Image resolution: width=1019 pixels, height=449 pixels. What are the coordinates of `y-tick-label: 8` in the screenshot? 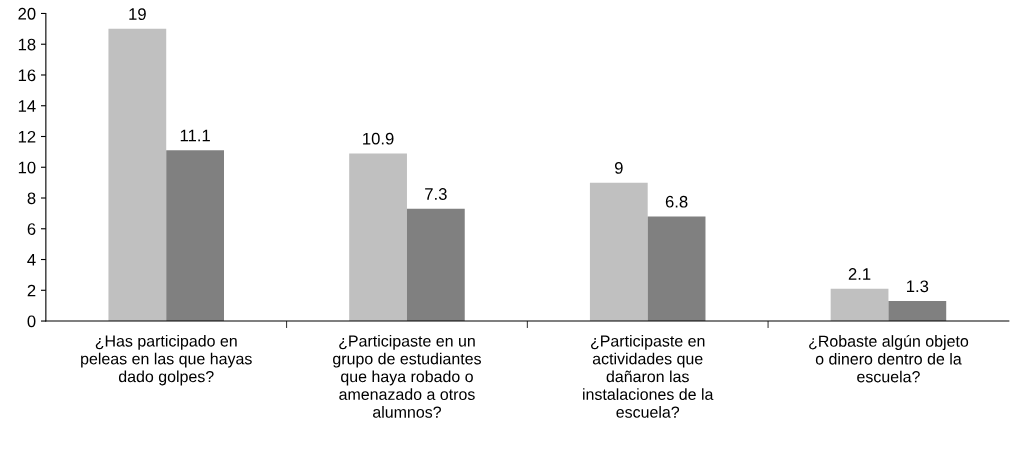 It's located at (31, 198).